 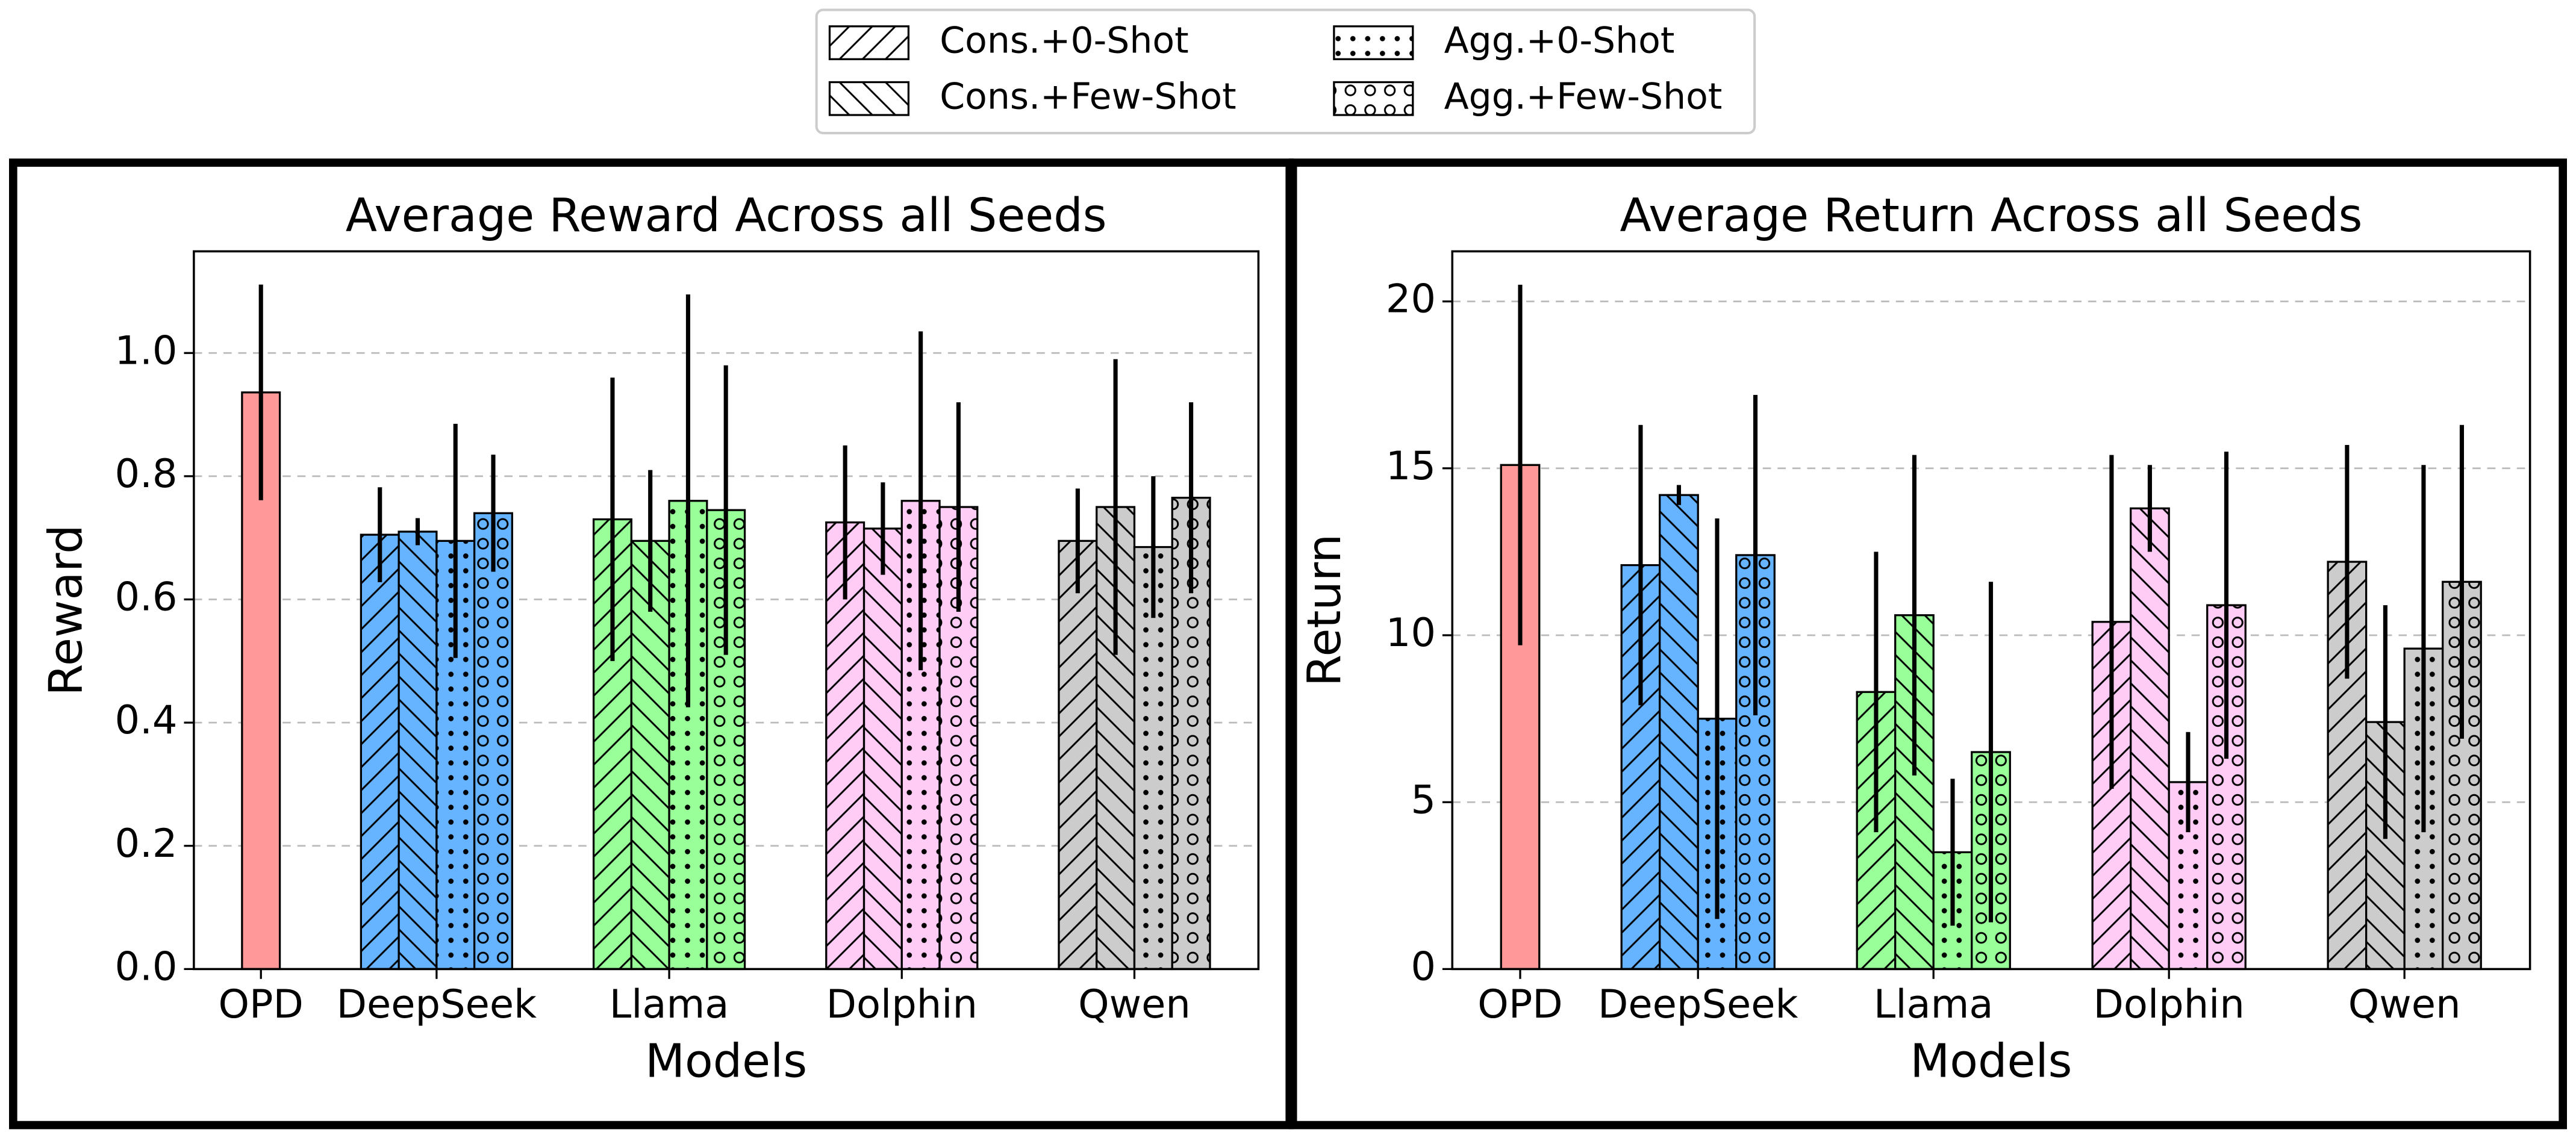 What do you see at coordinates (1559, 41) in the screenshot?
I see `legend-label: Agg.+0-Shot` at bounding box center [1559, 41].